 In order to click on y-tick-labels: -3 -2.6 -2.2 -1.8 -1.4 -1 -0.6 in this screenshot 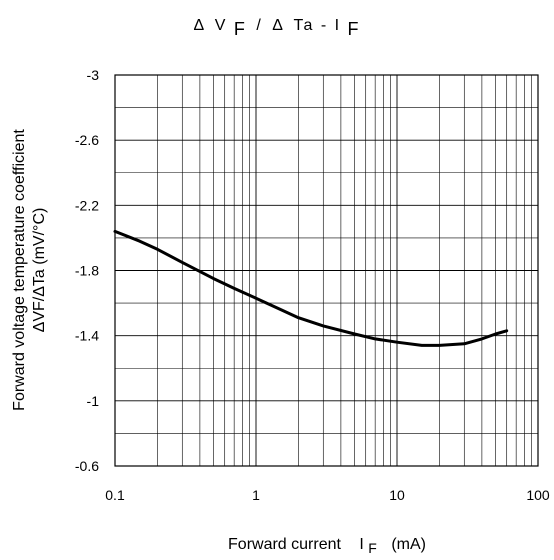, I will do `click(87, 270)`.